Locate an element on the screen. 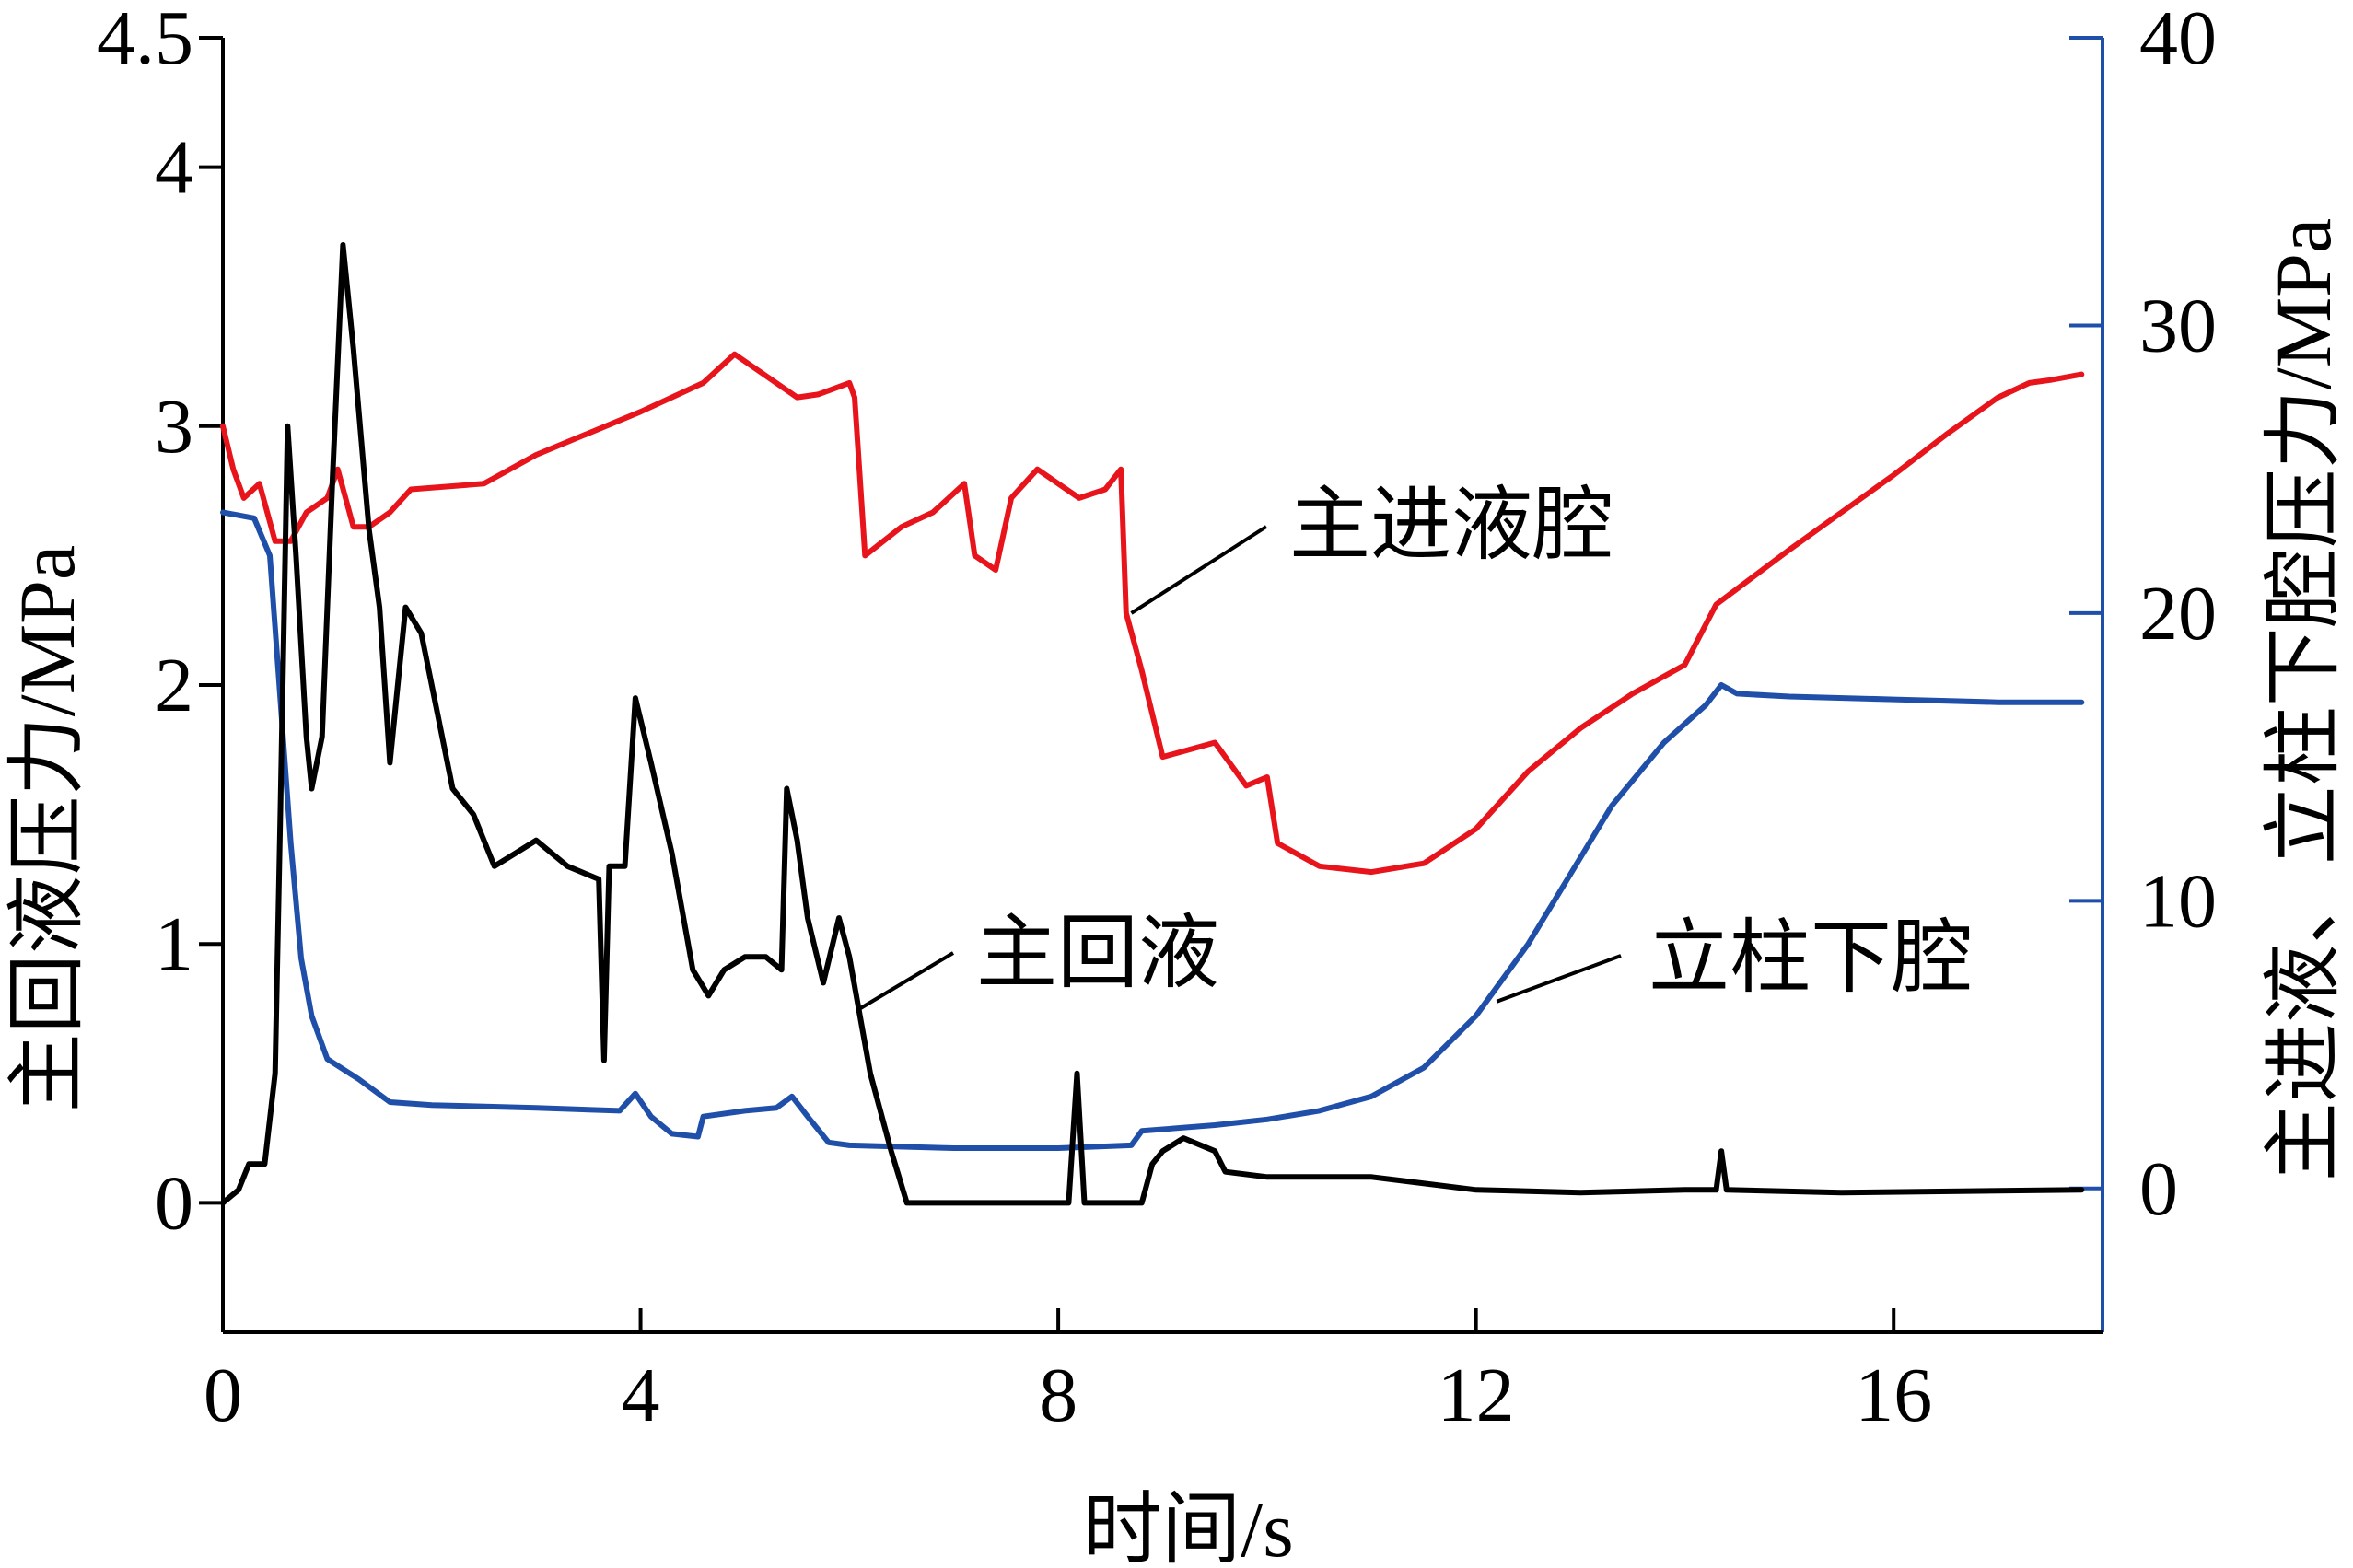  right-tick-label: 0 is located at coordinates (2158, 1189).